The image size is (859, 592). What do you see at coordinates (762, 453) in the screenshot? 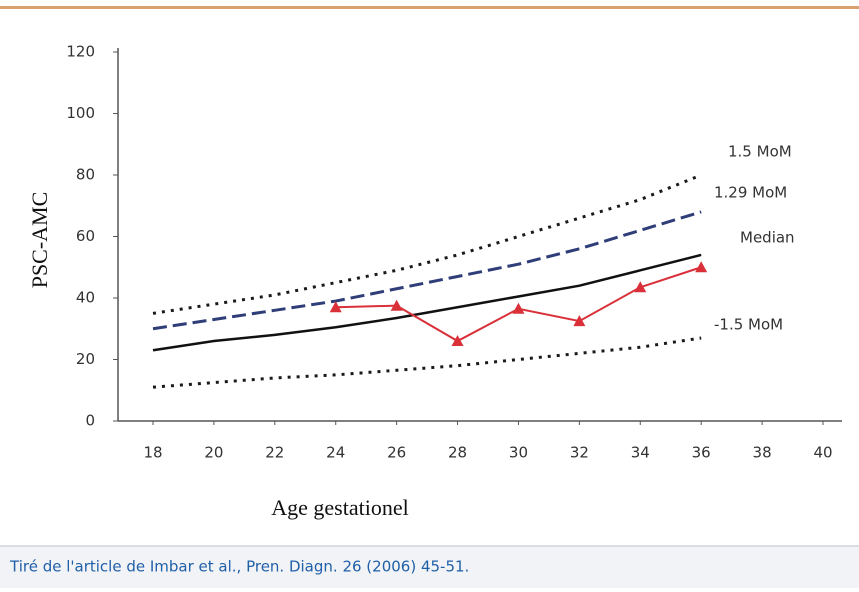
I see `x-tick-label: 38` at bounding box center [762, 453].